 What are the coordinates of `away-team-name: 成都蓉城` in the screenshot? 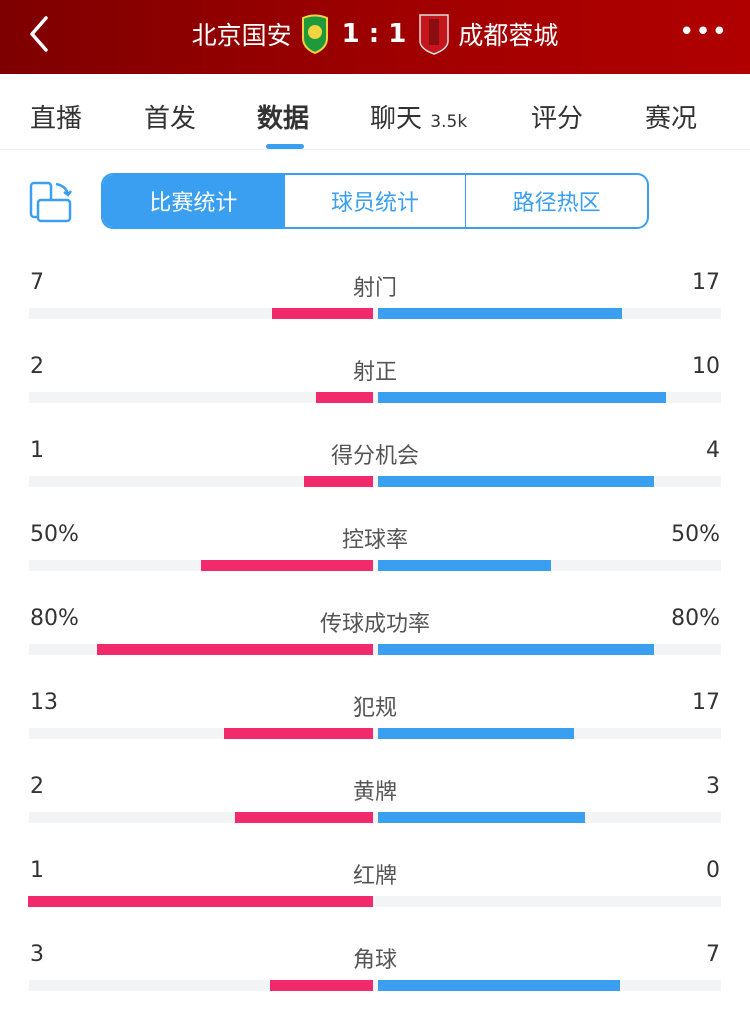 It's located at (508, 35).